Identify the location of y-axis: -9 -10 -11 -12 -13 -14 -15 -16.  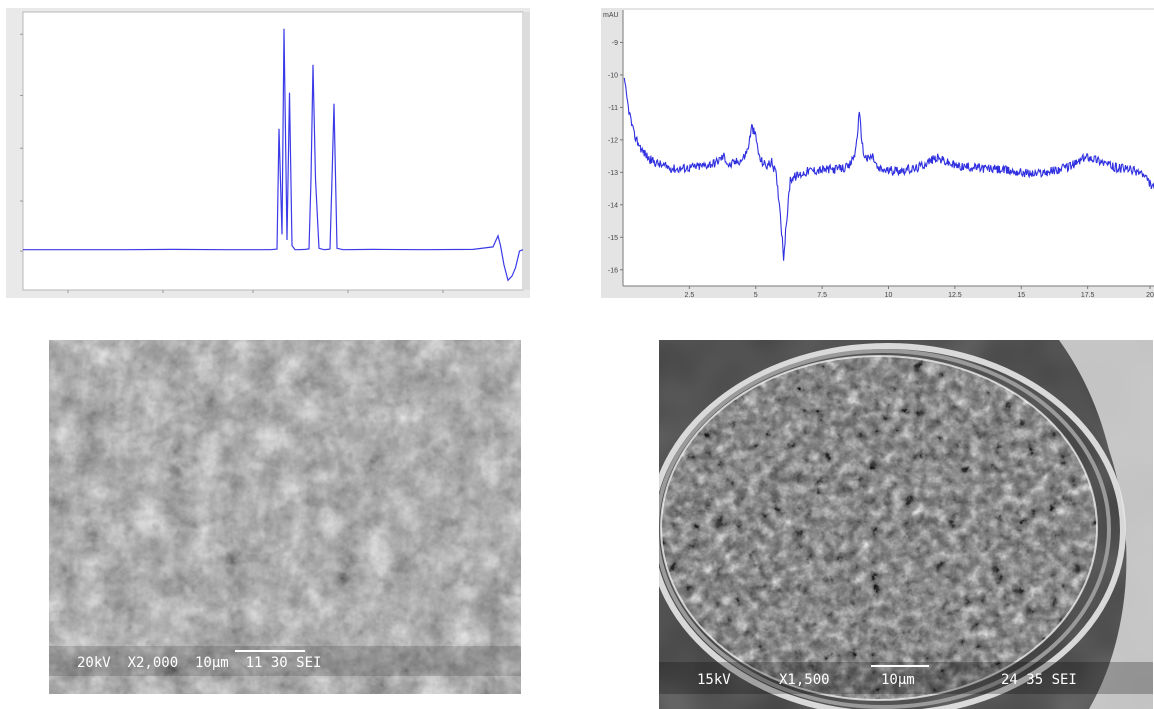
(615, 157).